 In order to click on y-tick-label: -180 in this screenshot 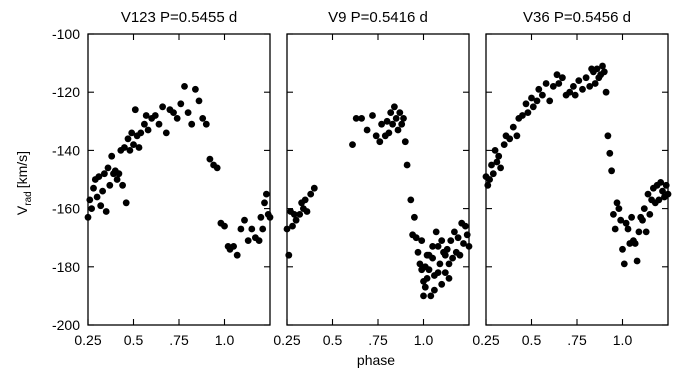, I will do `click(66, 267)`.